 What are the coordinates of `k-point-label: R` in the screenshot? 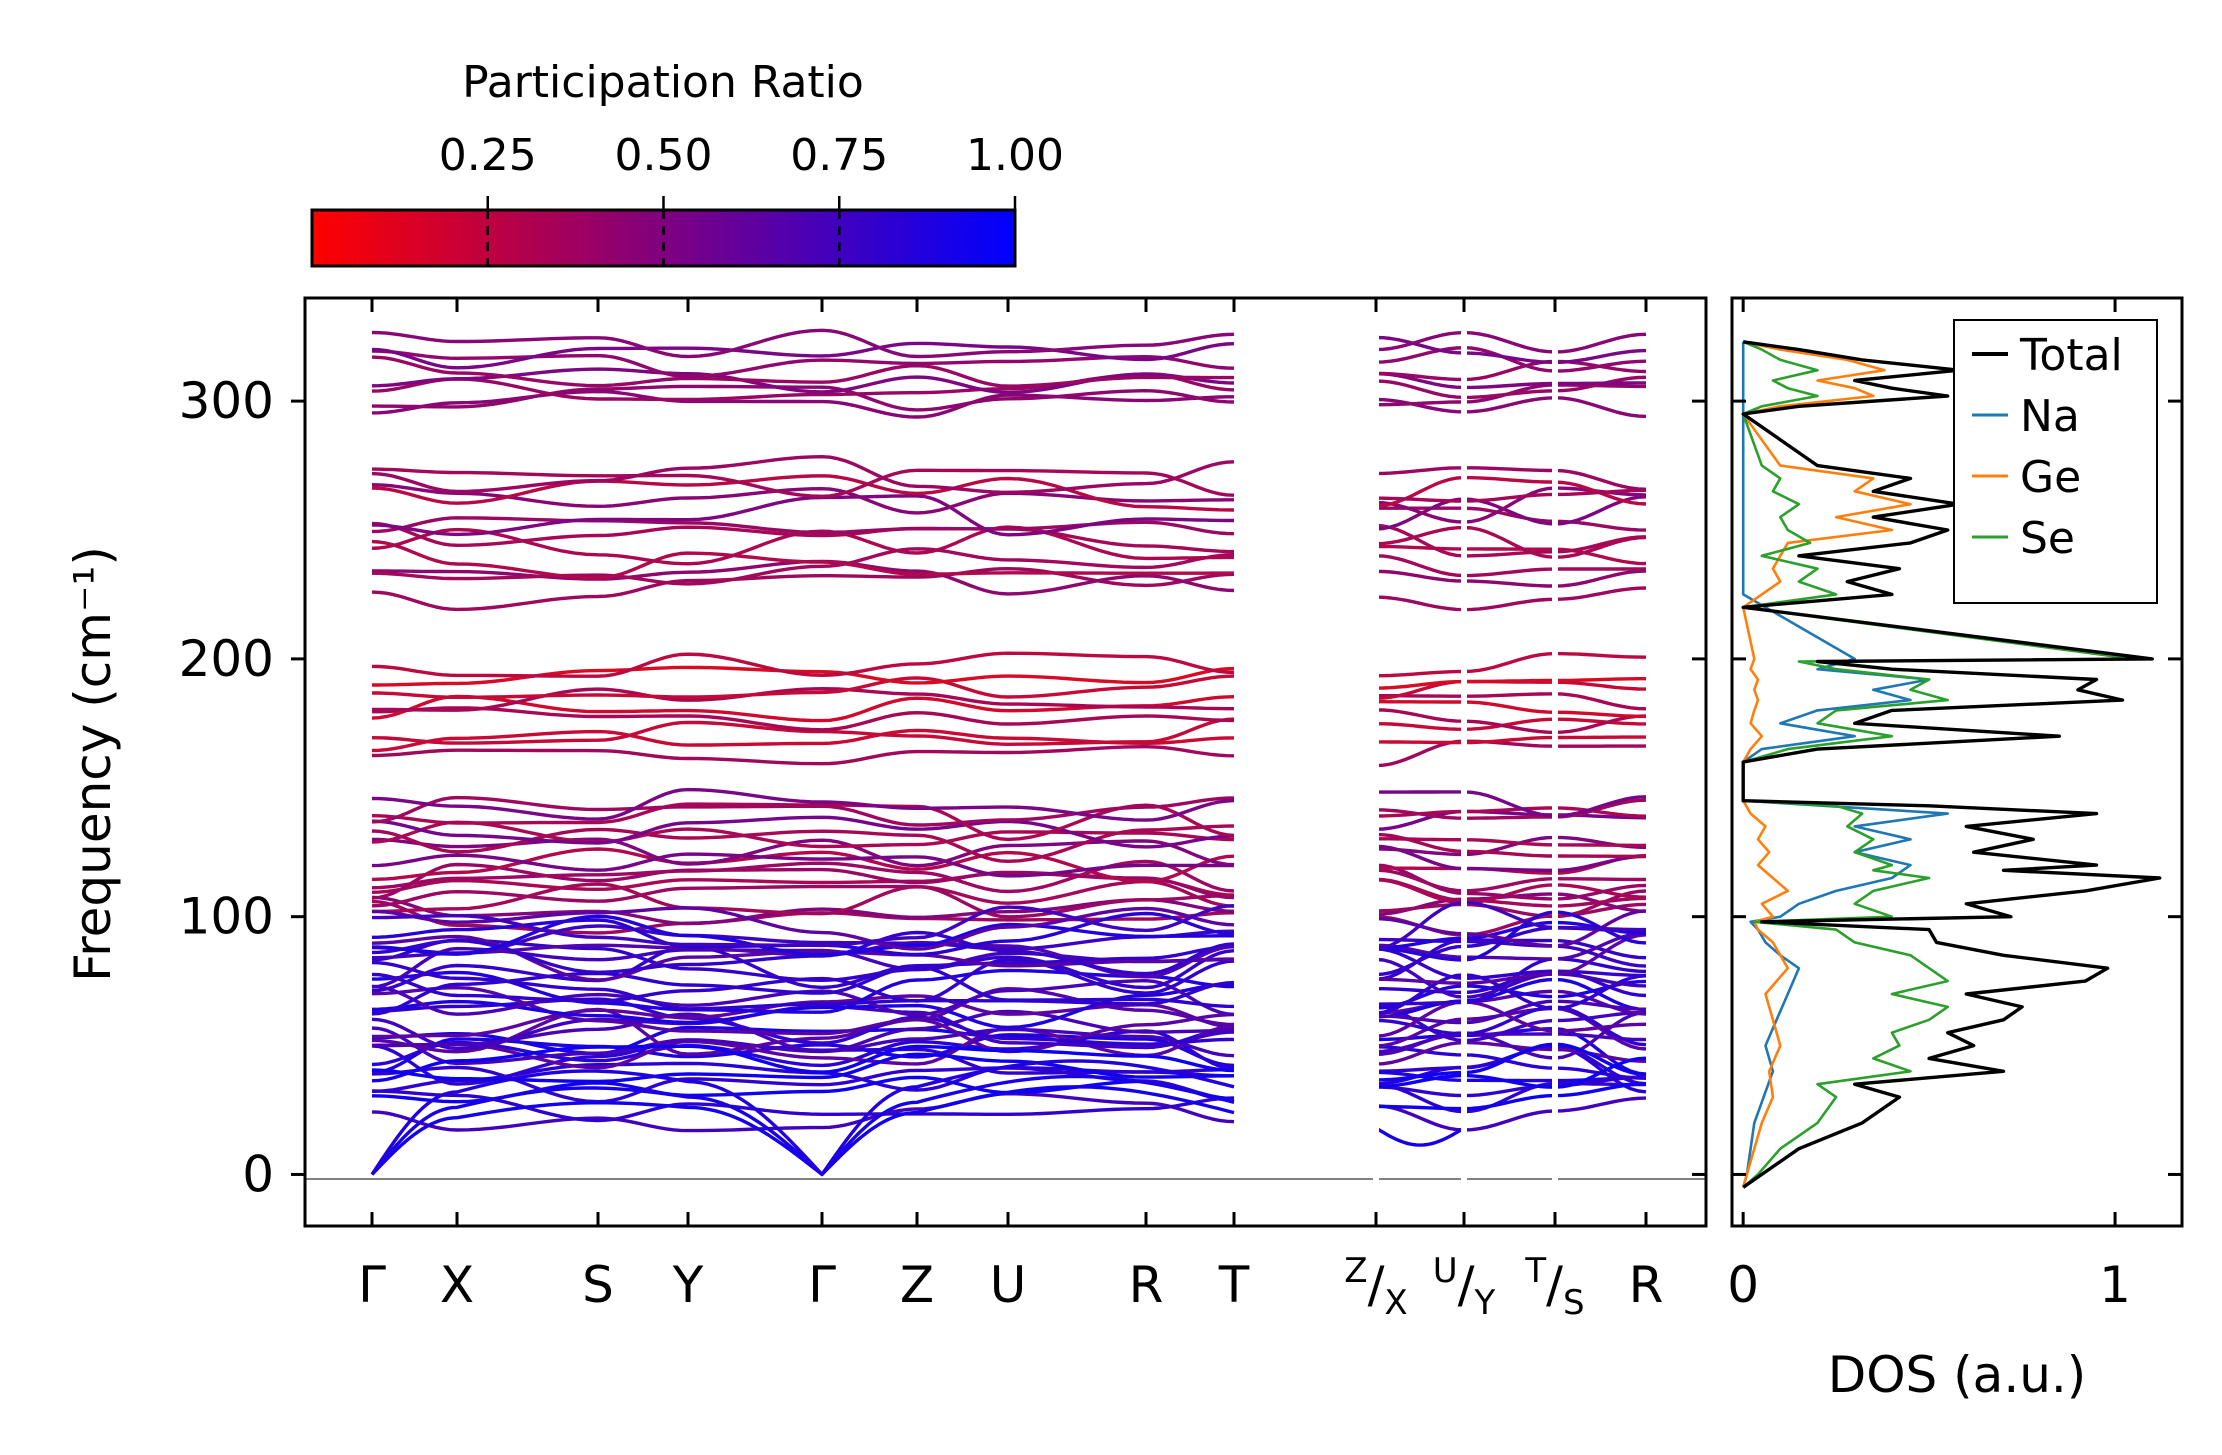 It's located at (1146, 1285).